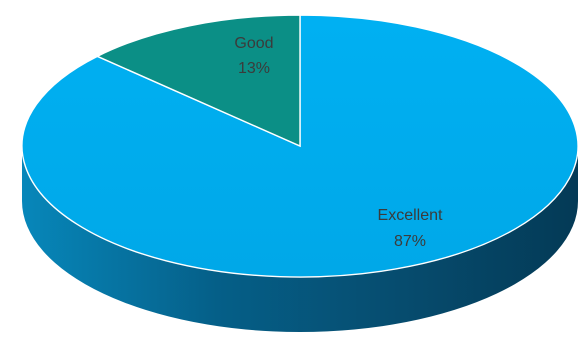 The height and width of the screenshot is (344, 585). I want to click on slice-label-good: Good, so click(253, 43).